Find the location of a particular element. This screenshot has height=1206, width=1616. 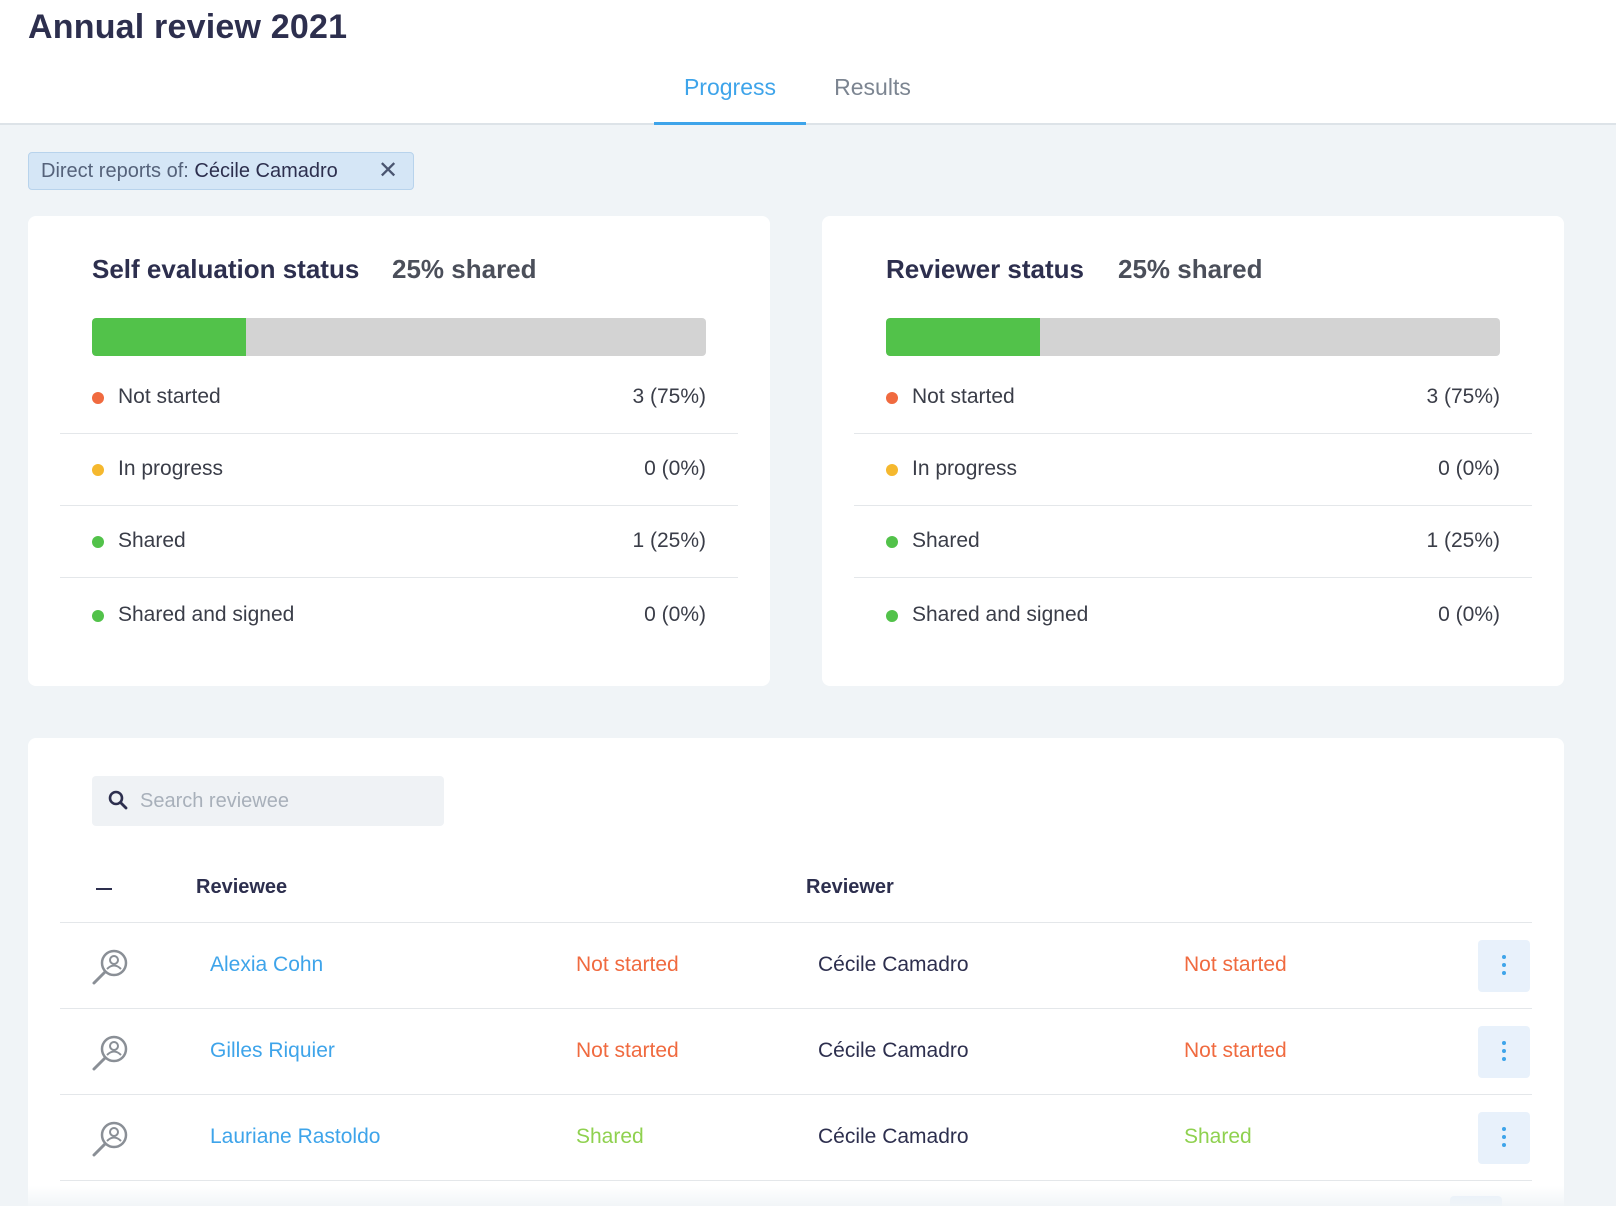

tab-results: Results is located at coordinates (872, 87).